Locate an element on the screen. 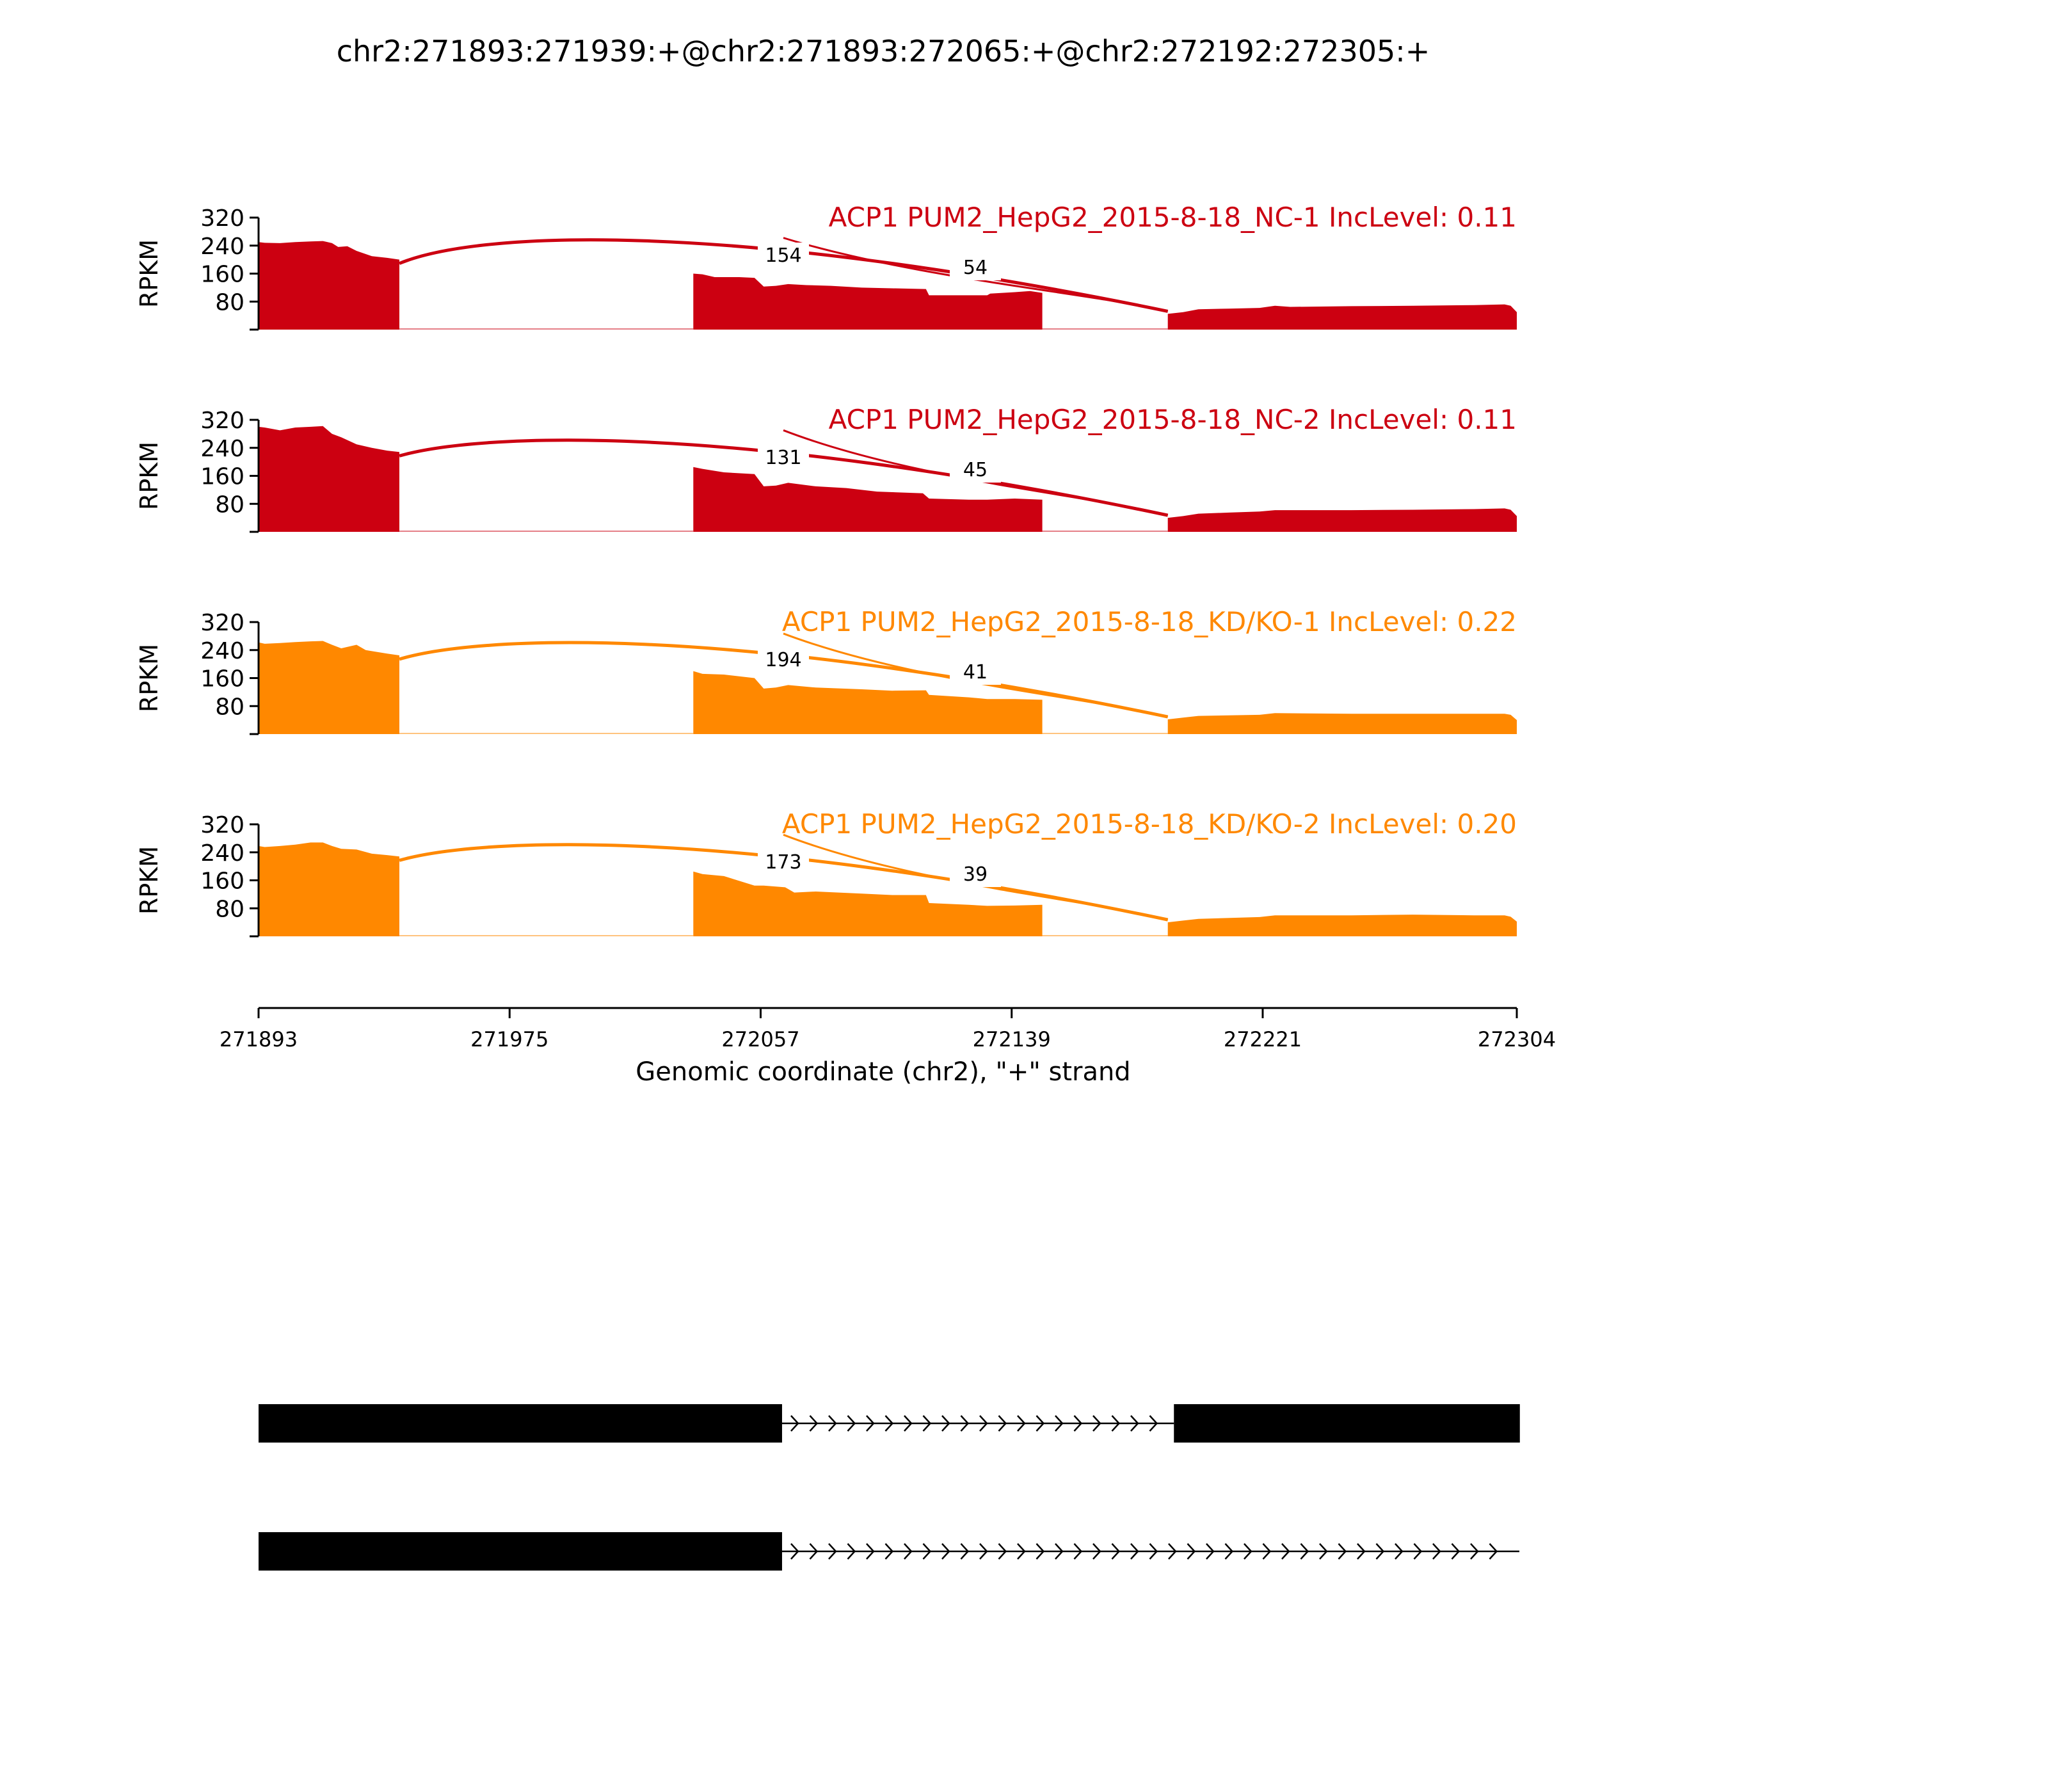 This screenshot has height=1792, width=2048. junction-label: 41 is located at coordinates (975, 672).